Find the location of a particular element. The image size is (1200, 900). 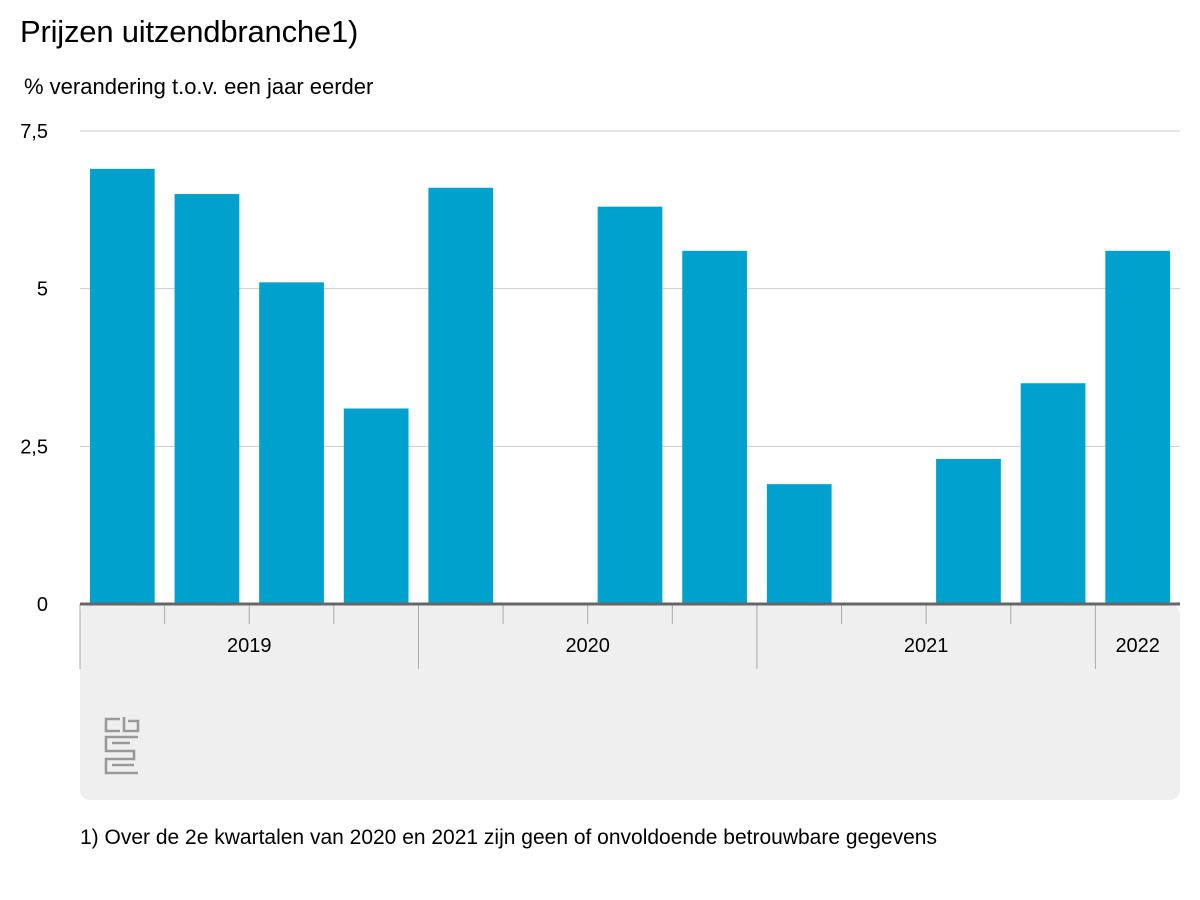

x-tick-label-year: 2022 is located at coordinates (1137, 646).